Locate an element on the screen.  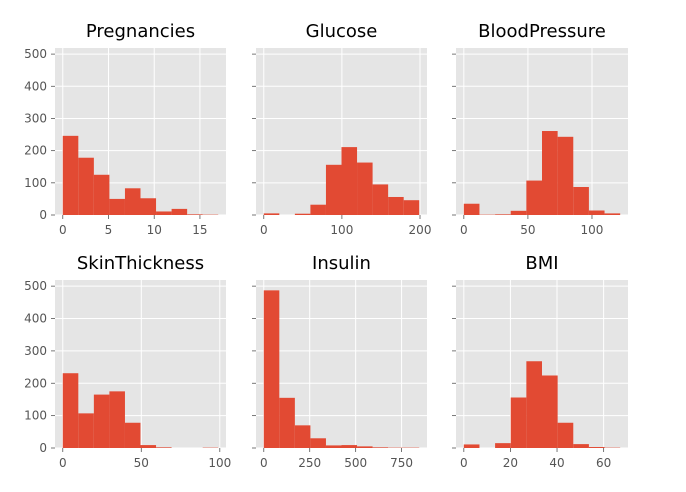
subplot-title: BloodPressure is located at coordinates (542, 31).